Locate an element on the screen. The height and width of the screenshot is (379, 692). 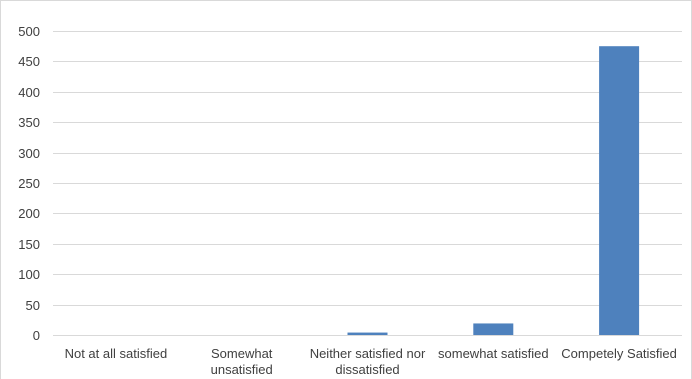
y-tick-label: 350 is located at coordinates (29, 122).